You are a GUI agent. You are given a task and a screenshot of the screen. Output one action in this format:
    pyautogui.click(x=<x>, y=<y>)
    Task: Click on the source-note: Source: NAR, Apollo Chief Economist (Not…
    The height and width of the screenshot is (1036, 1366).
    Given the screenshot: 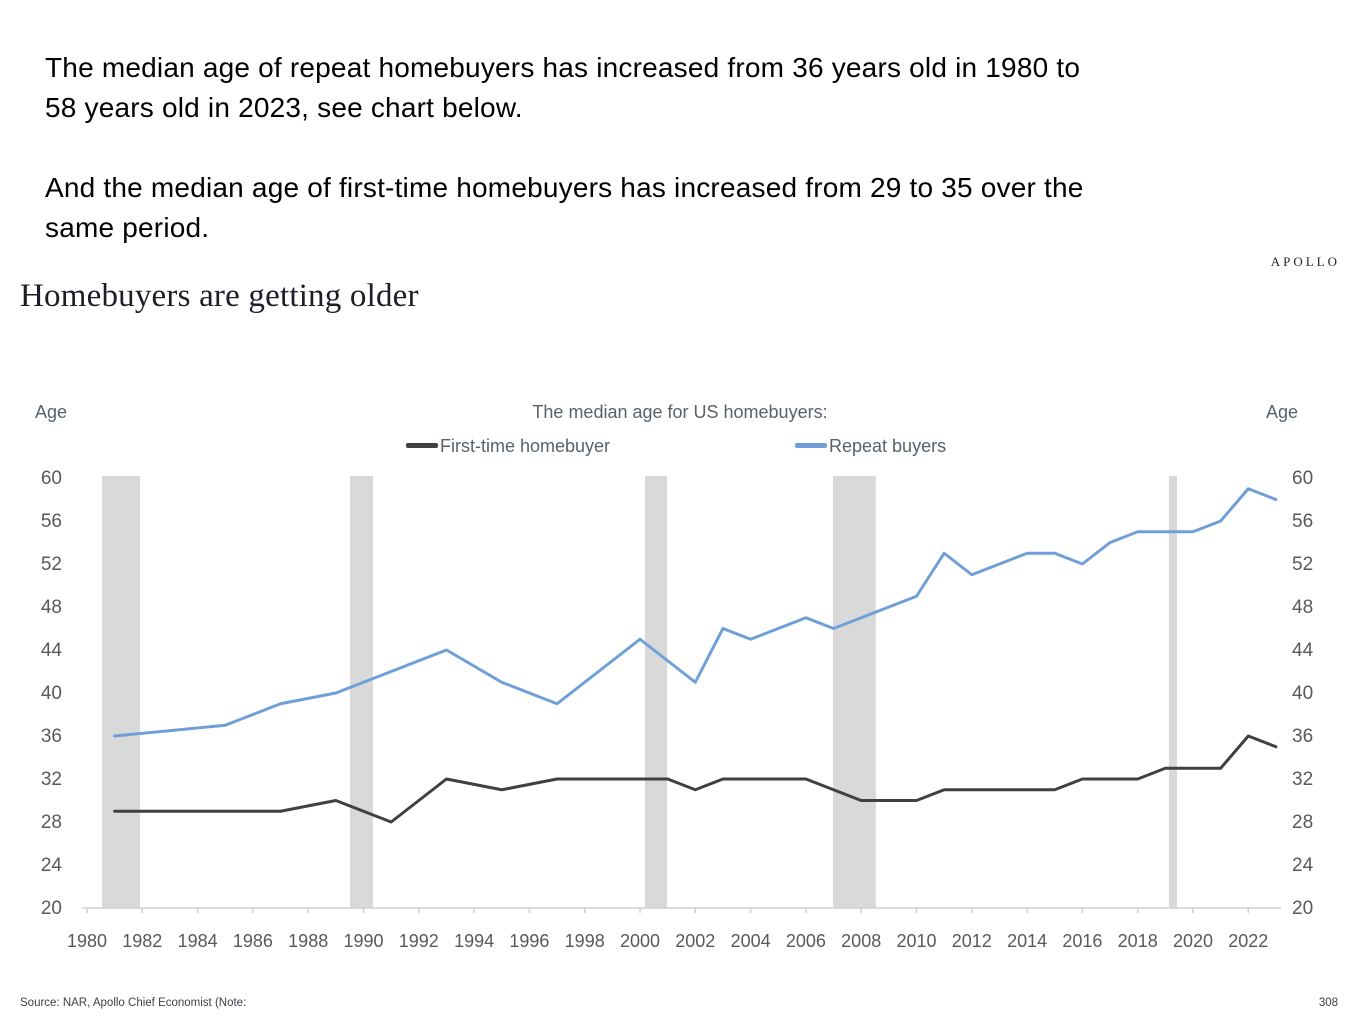 What is the action you would take?
    pyautogui.click(x=133, y=1003)
    